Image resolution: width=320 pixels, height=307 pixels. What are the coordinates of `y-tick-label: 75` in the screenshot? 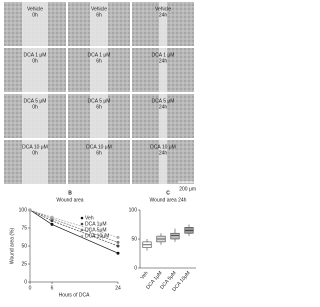 It's located at (24, 228).